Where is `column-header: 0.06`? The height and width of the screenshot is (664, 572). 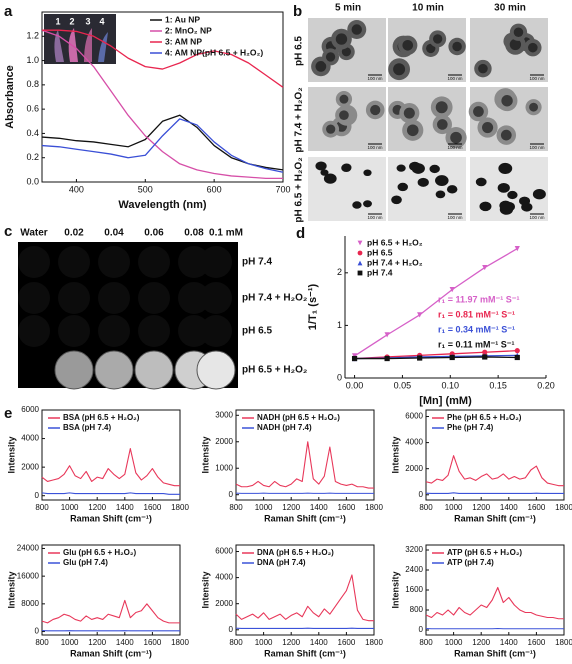 column-header: 0.06 is located at coordinates (154, 233).